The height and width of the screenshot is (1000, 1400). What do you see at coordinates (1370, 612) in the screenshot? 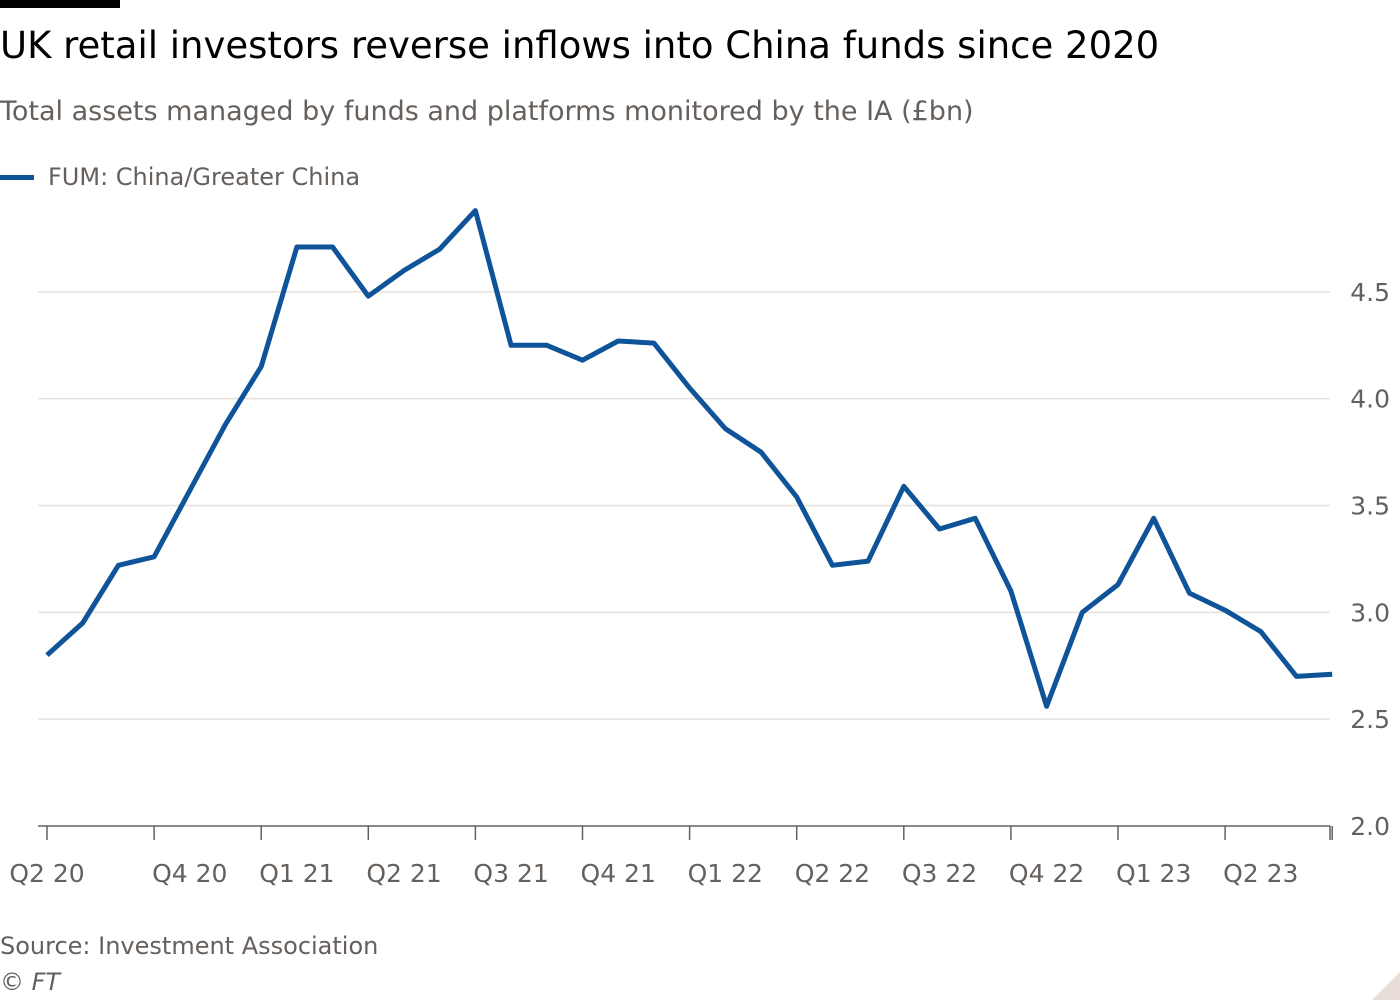
I see `y-tick-label: 3.0` at bounding box center [1370, 612].